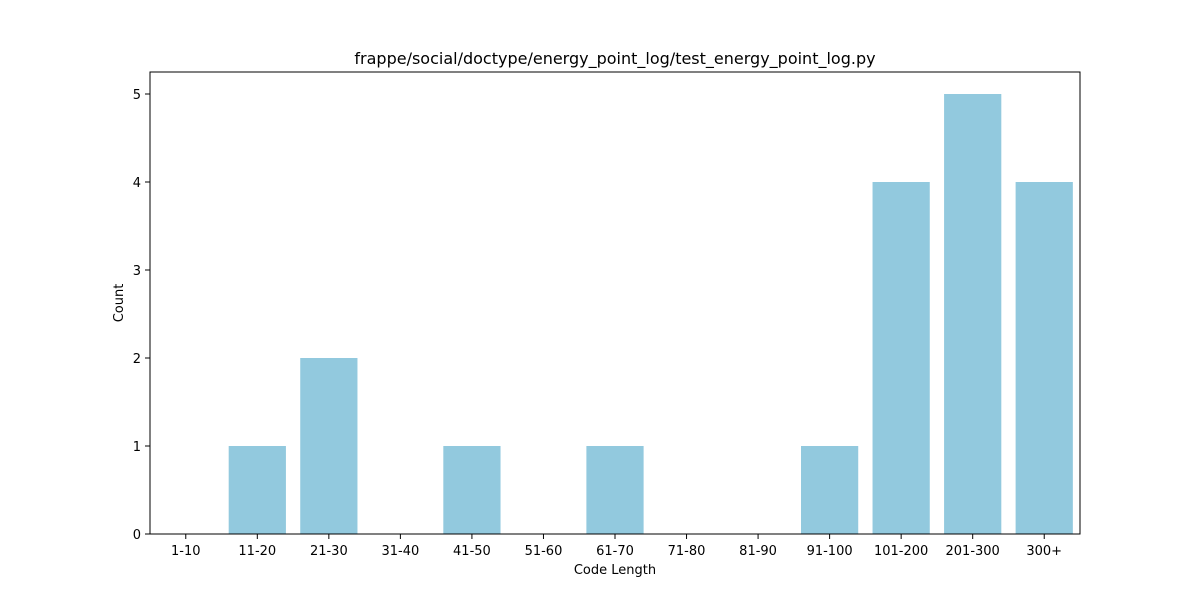 The width and height of the screenshot is (1200, 600). Describe the element at coordinates (400, 551) in the screenshot. I see `x-tick-label: 31-40` at that location.